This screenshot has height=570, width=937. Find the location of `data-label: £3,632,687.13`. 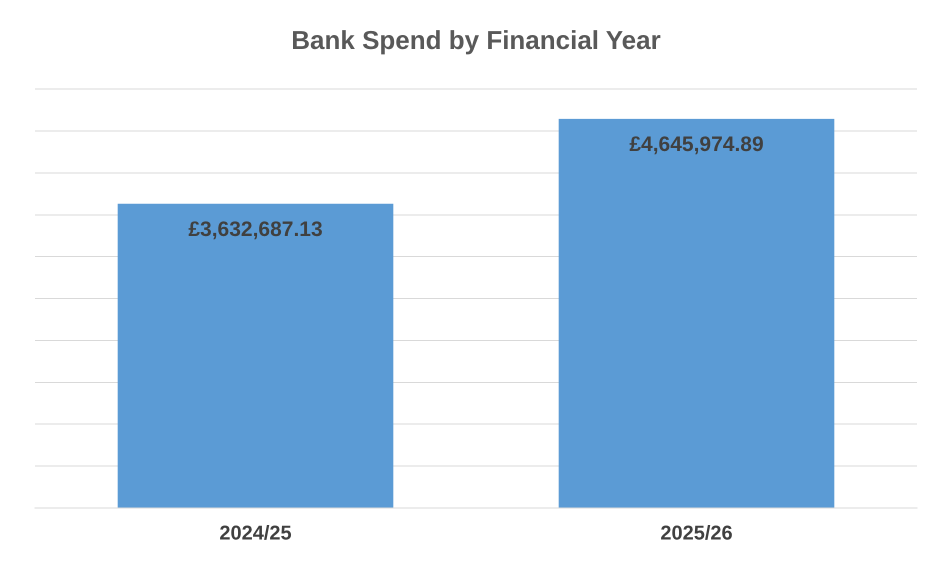

data-label: £3,632,687.13 is located at coordinates (255, 230).